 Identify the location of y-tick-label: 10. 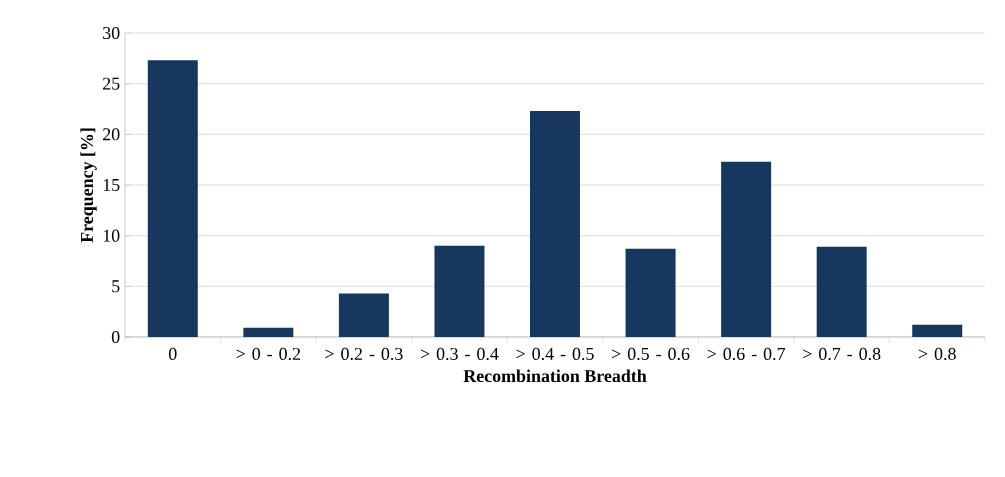
(111, 235).